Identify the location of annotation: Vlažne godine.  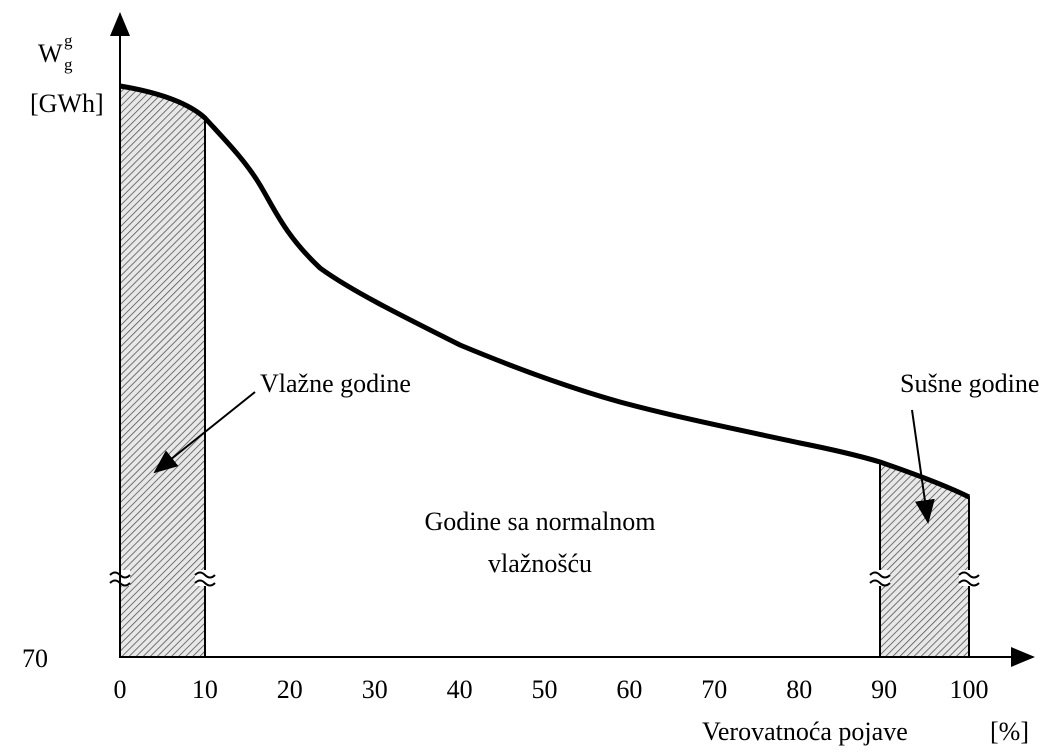
(335, 383).